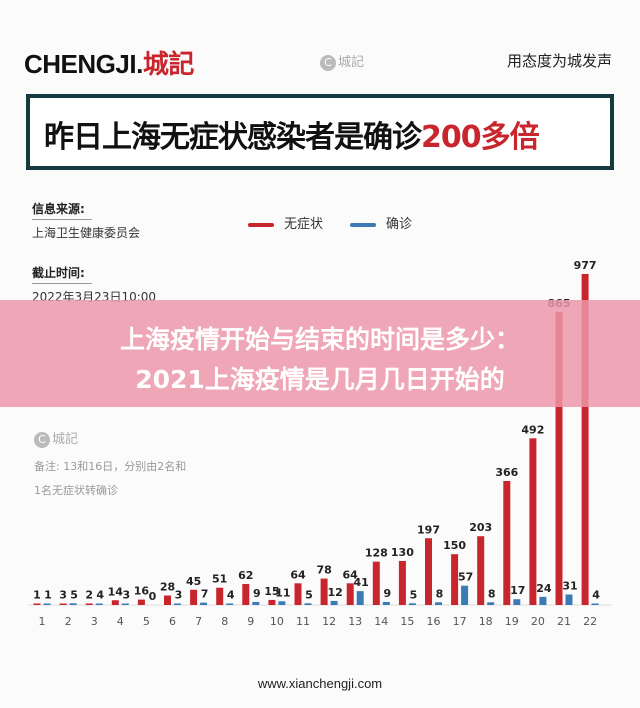 Image resolution: width=640 pixels, height=708 pixels. I want to click on top-bar: CHENGJI.城記 C 城記 用态度为城发声, so click(320, 50).